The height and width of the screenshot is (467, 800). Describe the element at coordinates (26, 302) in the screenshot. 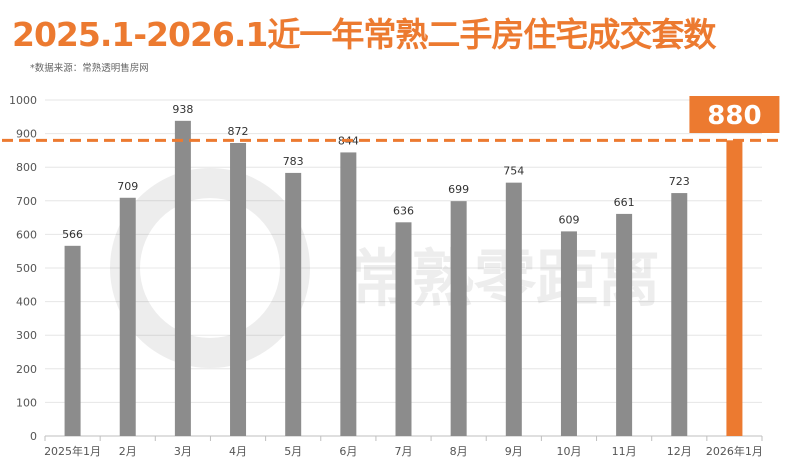

I see `y-tick-label: 400` at that location.